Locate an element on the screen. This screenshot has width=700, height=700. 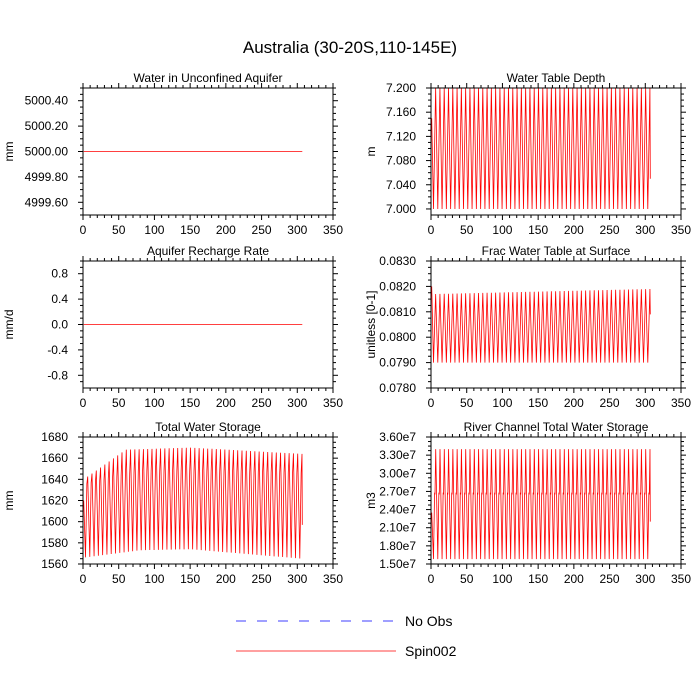
y-tick-label: 0.0810 is located at coordinates (397, 312).